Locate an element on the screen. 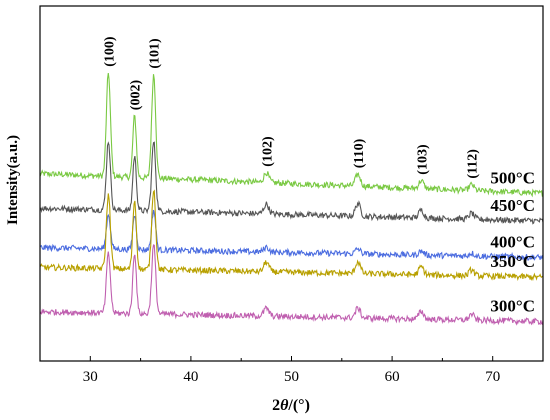  peak-label: (110) is located at coordinates (359, 153).